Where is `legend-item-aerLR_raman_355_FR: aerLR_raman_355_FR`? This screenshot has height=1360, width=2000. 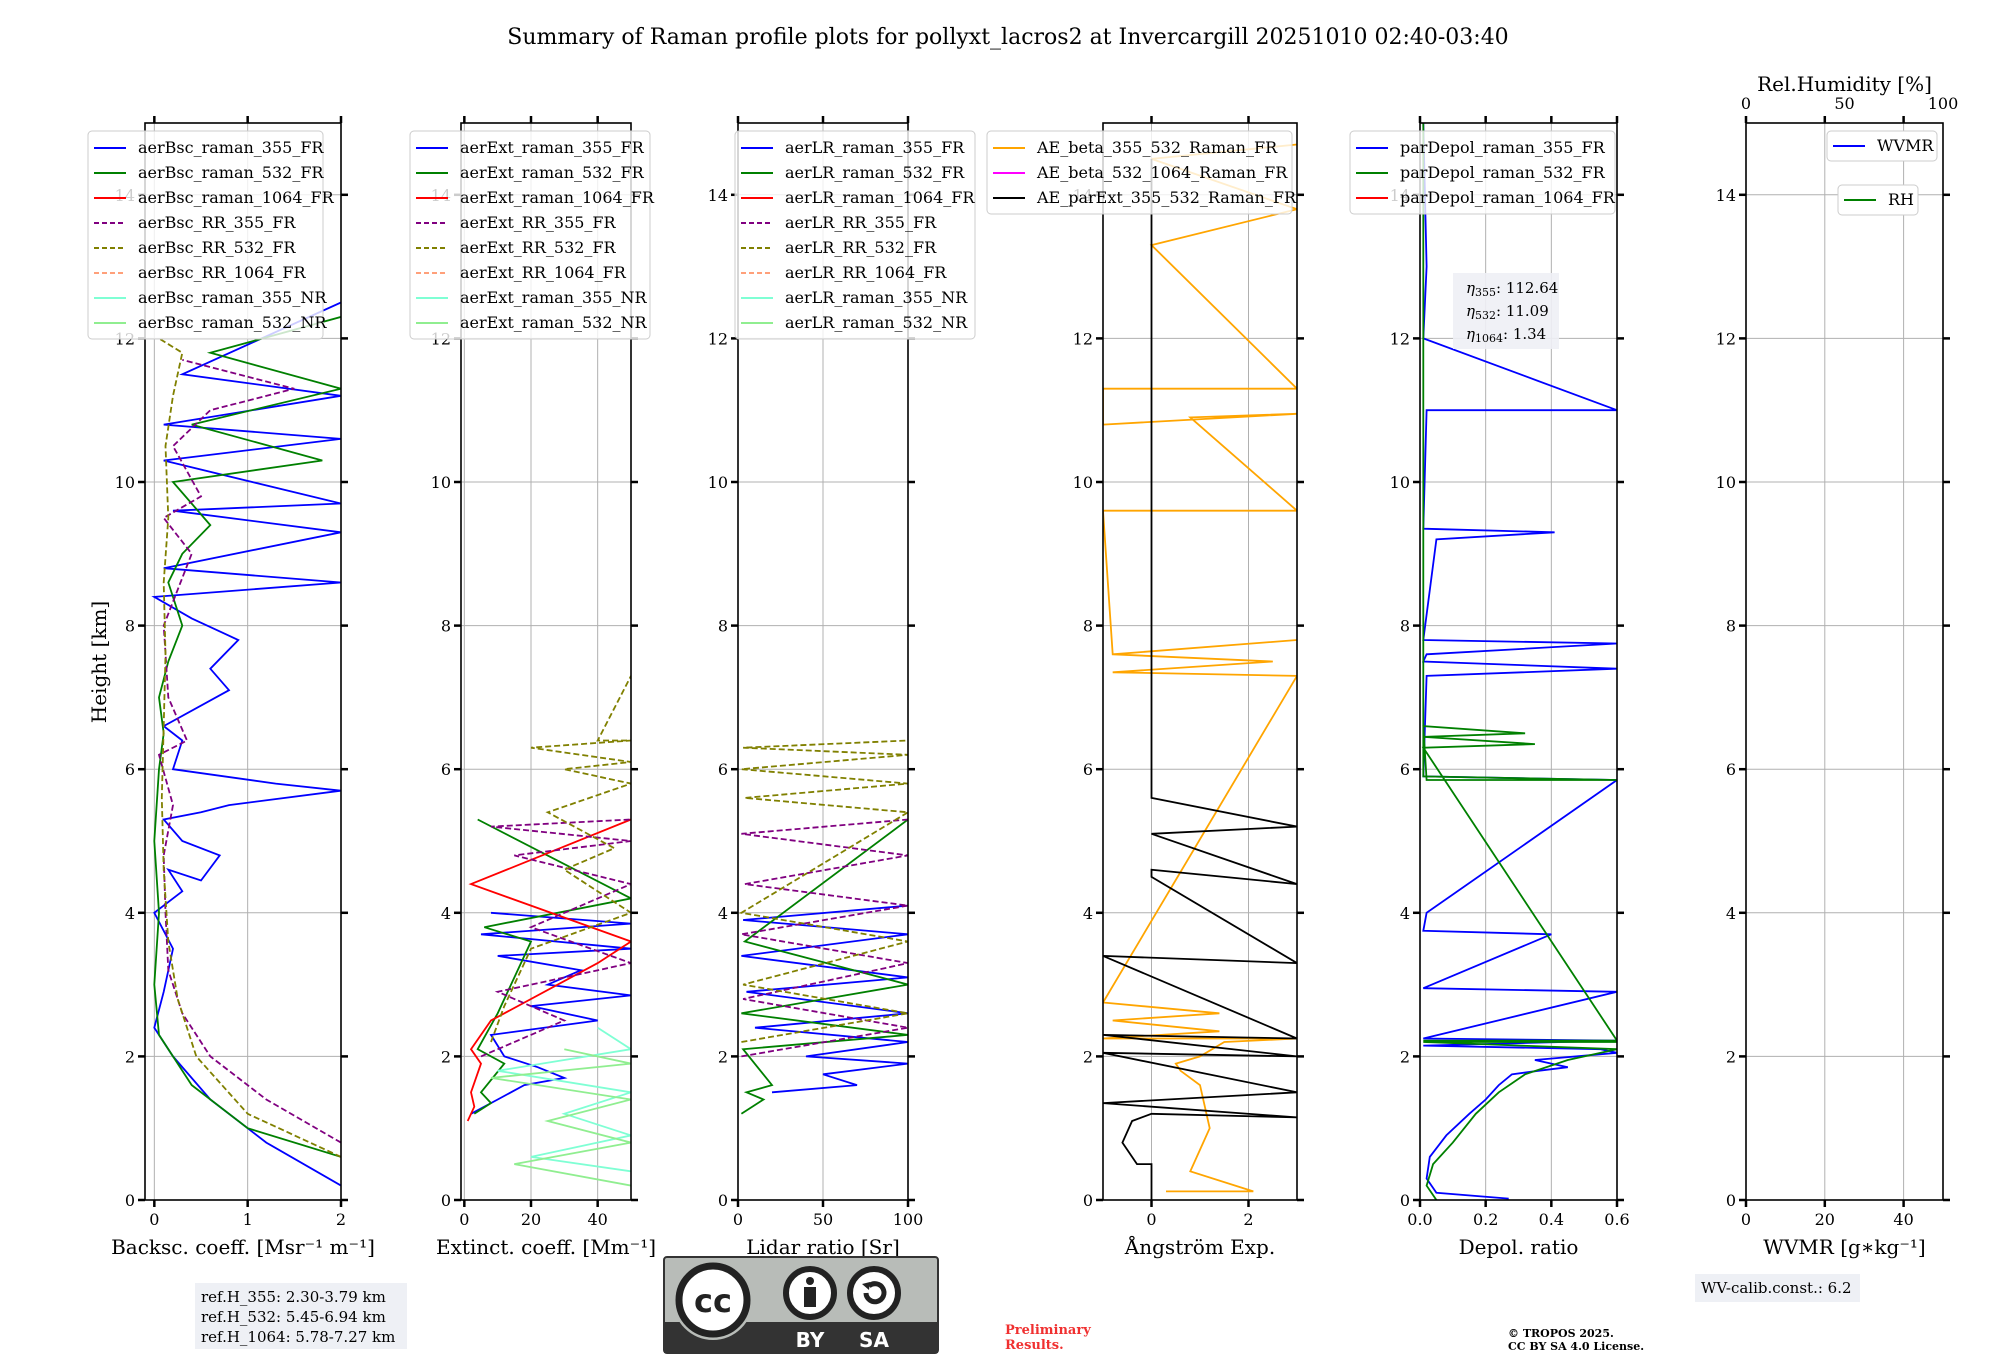 legend-item-aerLR_raman_355_FR: aerLR_raman_355_FR is located at coordinates (875, 147).